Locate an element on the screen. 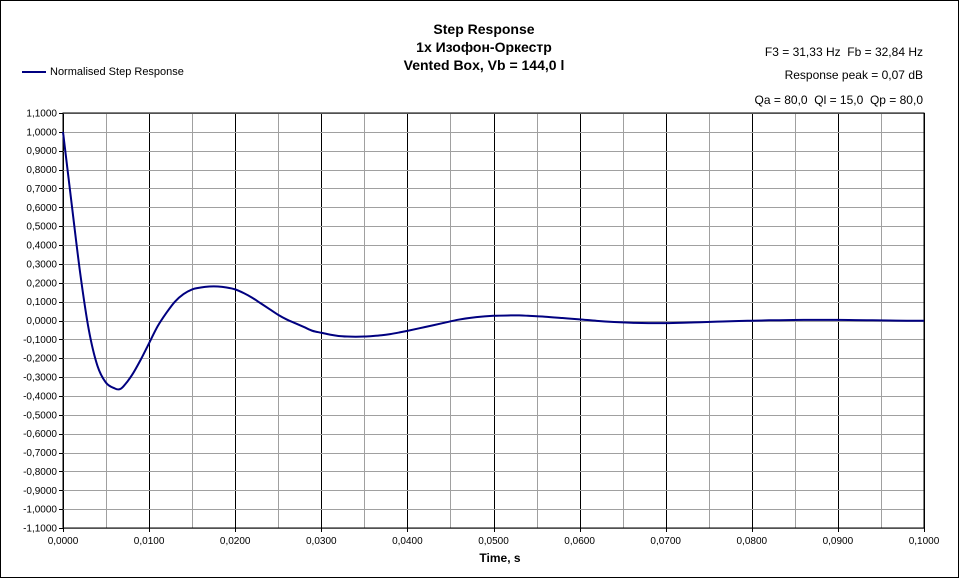 Image resolution: width=959 pixels, height=578 pixels. y-tick-label: -0,2000 is located at coordinates (40, 359).